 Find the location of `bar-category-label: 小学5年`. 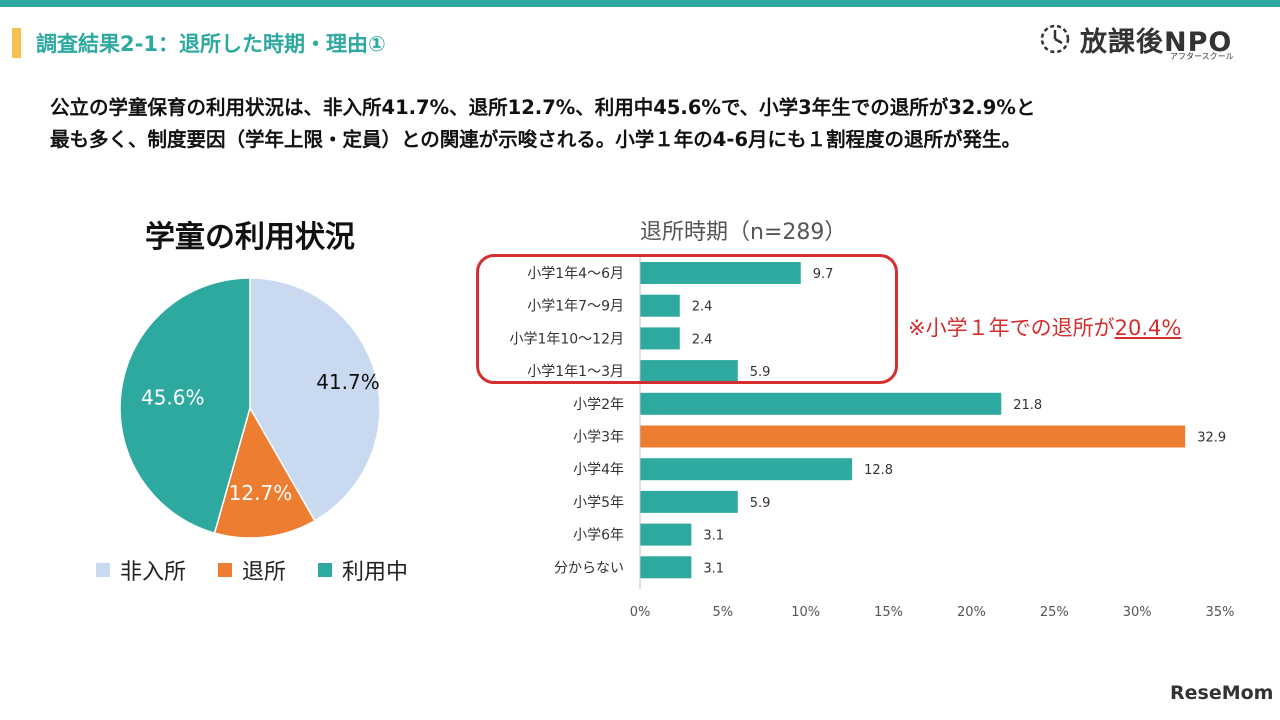

bar-category-label: 小学5年 is located at coordinates (598, 503).